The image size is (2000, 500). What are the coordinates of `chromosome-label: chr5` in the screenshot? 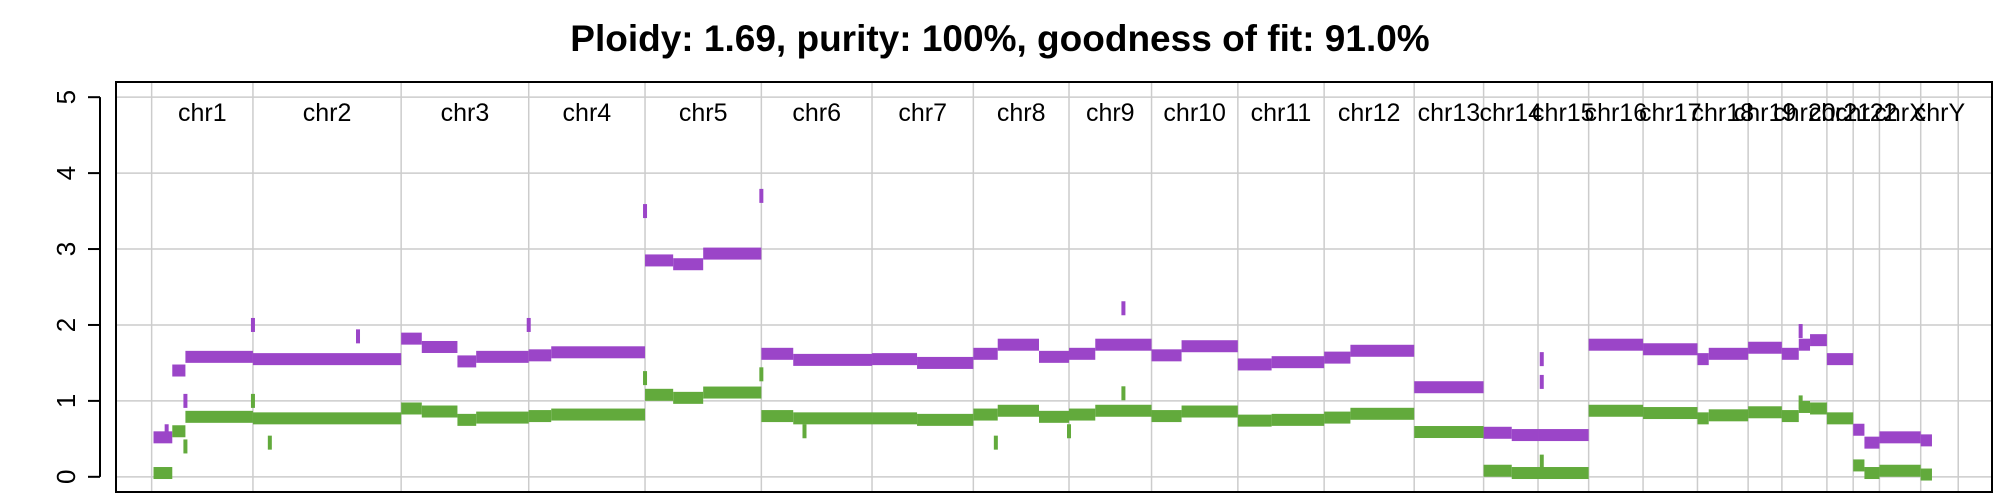 It's located at (703, 113).